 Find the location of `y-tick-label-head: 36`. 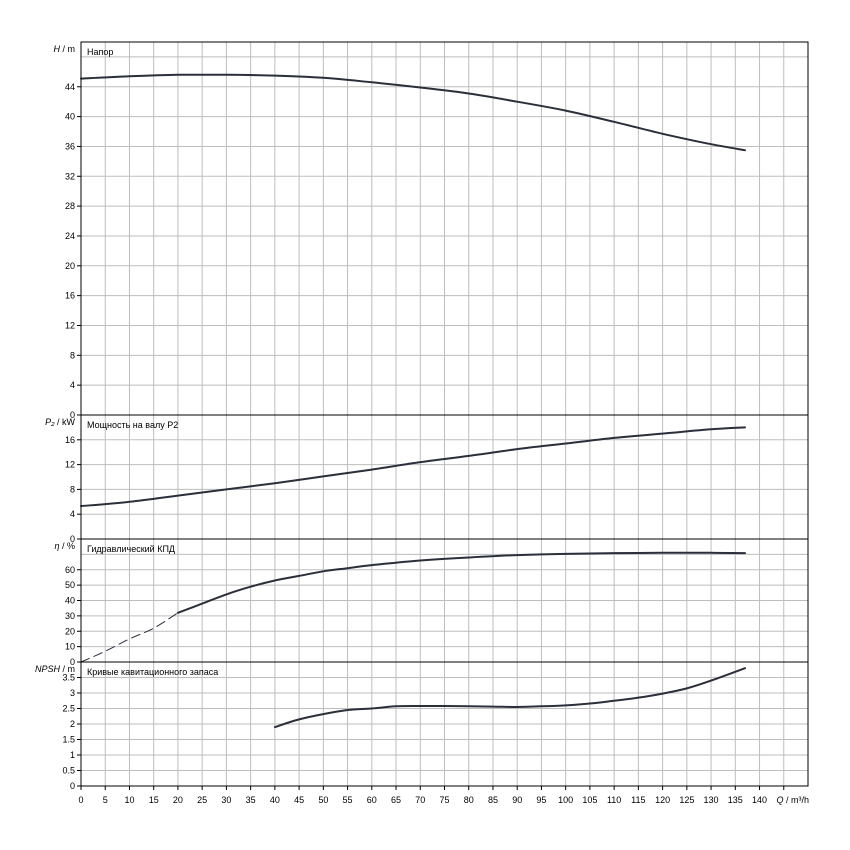

y-tick-label-head: 36 is located at coordinates (70, 146).